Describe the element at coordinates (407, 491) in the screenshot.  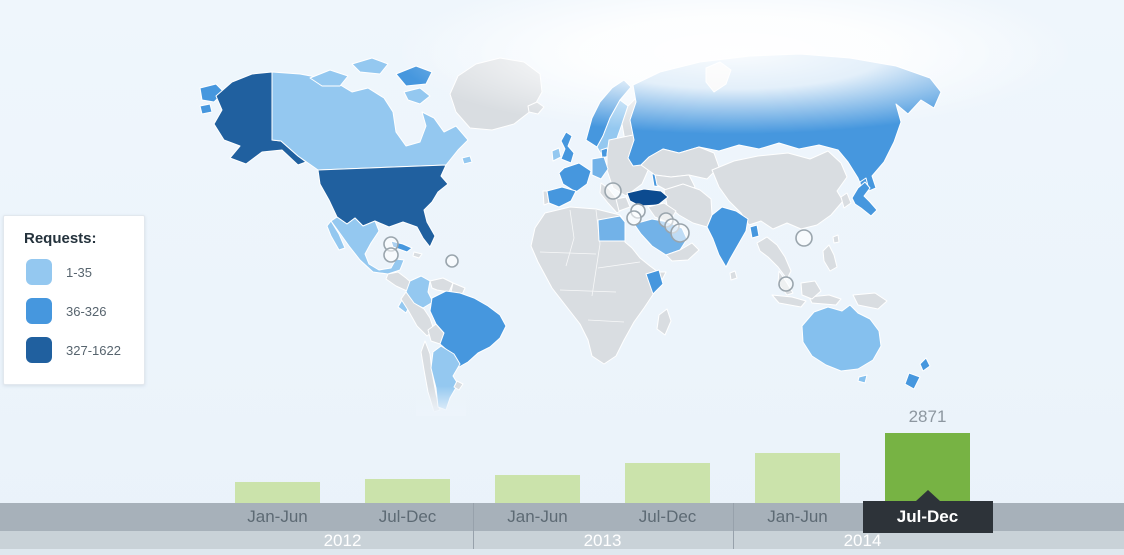
I see `timeline-bar-2012-jul-dec` at that location.